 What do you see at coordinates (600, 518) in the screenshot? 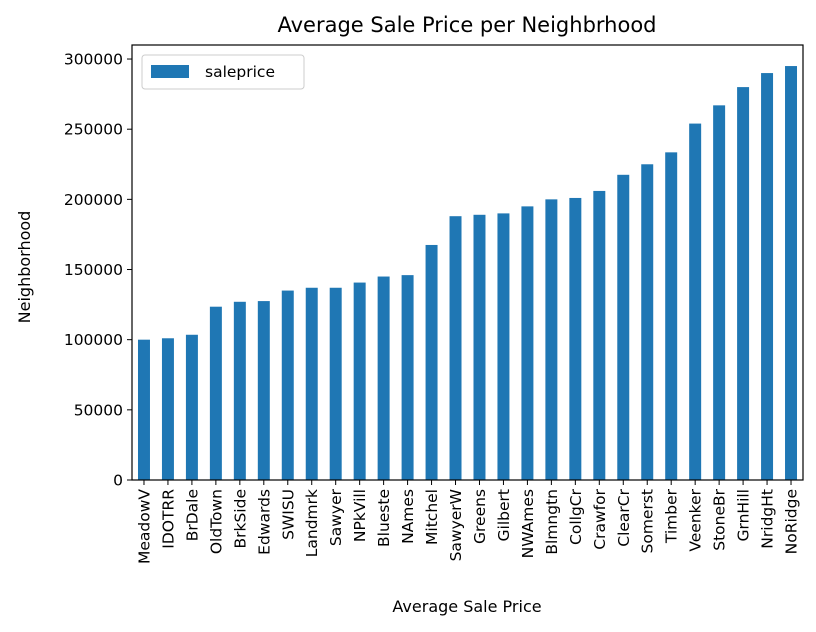
I see `x-tick-label: Crawfor` at bounding box center [600, 518].